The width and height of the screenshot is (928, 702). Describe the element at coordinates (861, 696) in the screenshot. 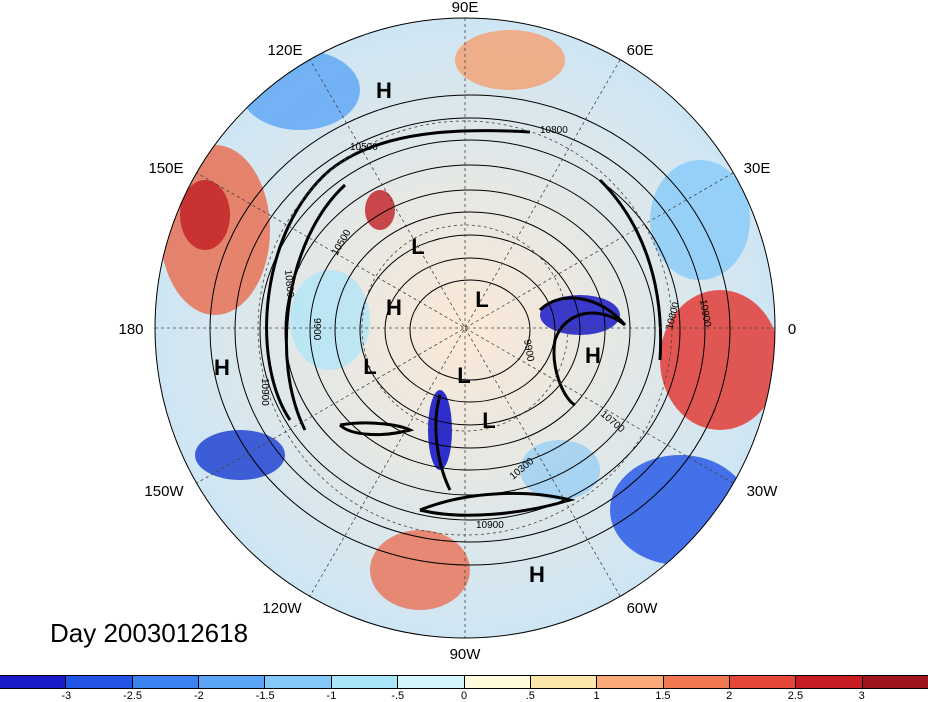

I see `colorbar-tick-label: 3` at that location.